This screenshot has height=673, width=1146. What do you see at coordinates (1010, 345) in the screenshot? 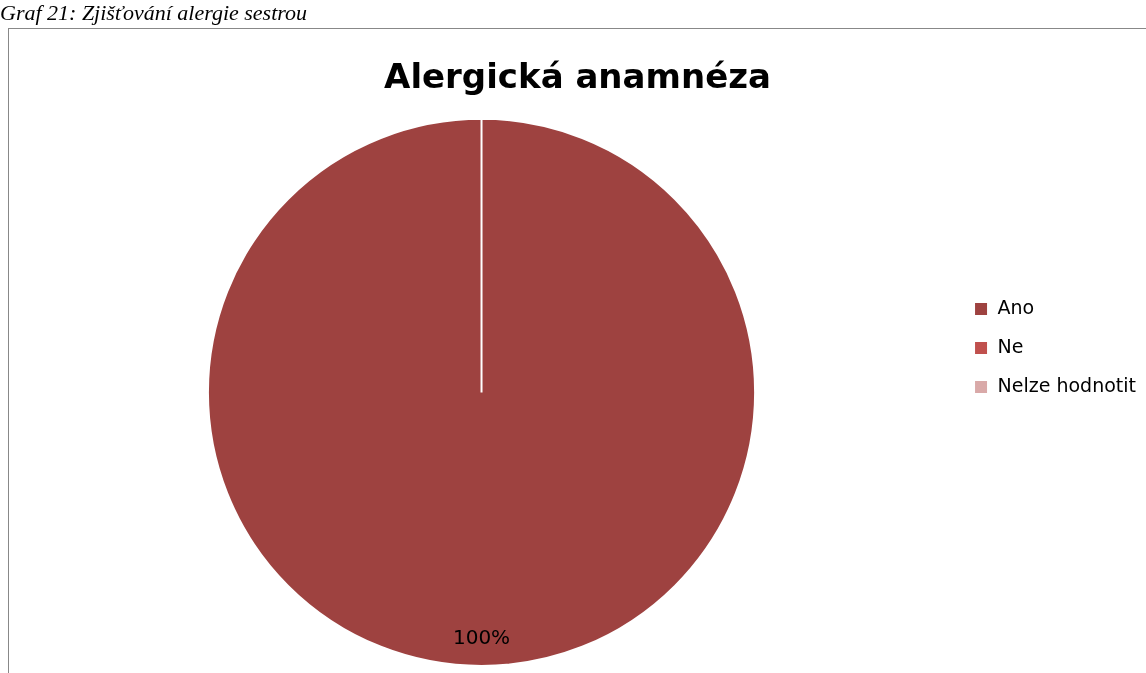
I see `legend-label: Ne` at bounding box center [1010, 345].